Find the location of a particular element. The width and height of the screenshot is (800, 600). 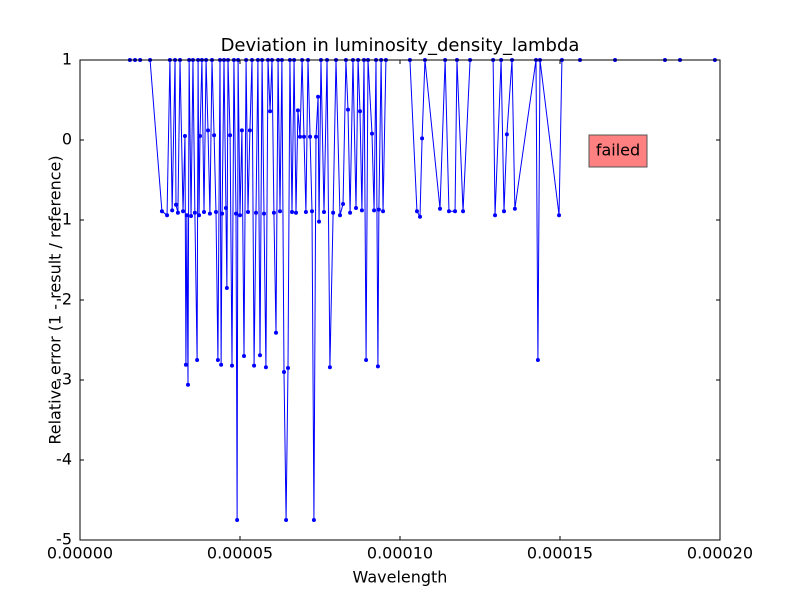

x-tick-label: 0.00020 is located at coordinates (720, 553).